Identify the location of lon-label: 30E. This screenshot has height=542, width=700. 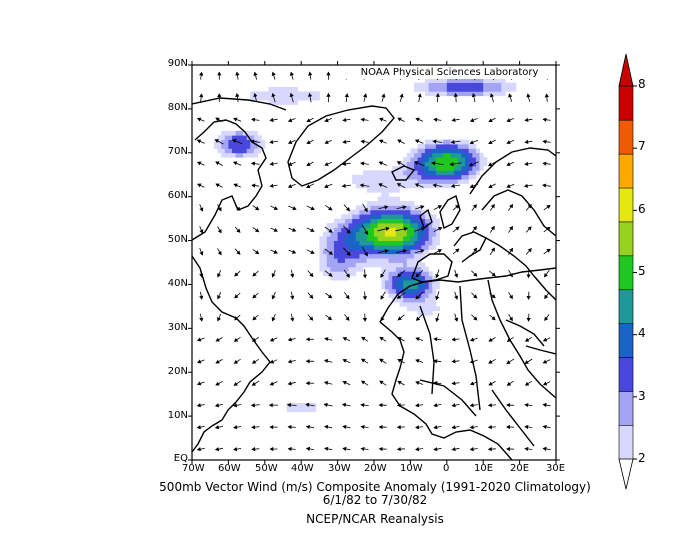
(556, 468).